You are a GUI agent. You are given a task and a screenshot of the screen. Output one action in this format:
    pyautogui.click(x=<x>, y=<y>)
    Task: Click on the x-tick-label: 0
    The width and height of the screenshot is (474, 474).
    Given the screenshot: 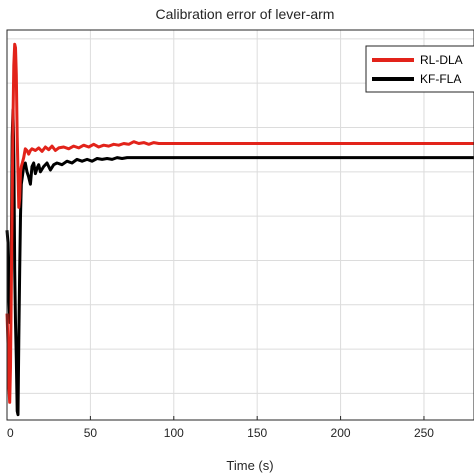 What is the action you would take?
    pyautogui.click(x=10, y=433)
    